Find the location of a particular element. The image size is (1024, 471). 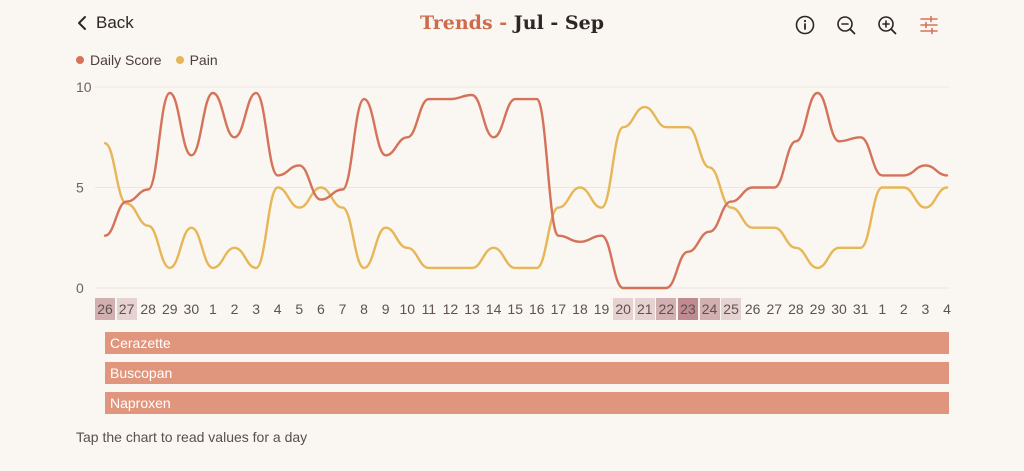

date-label: 5 is located at coordinates (299, 309).